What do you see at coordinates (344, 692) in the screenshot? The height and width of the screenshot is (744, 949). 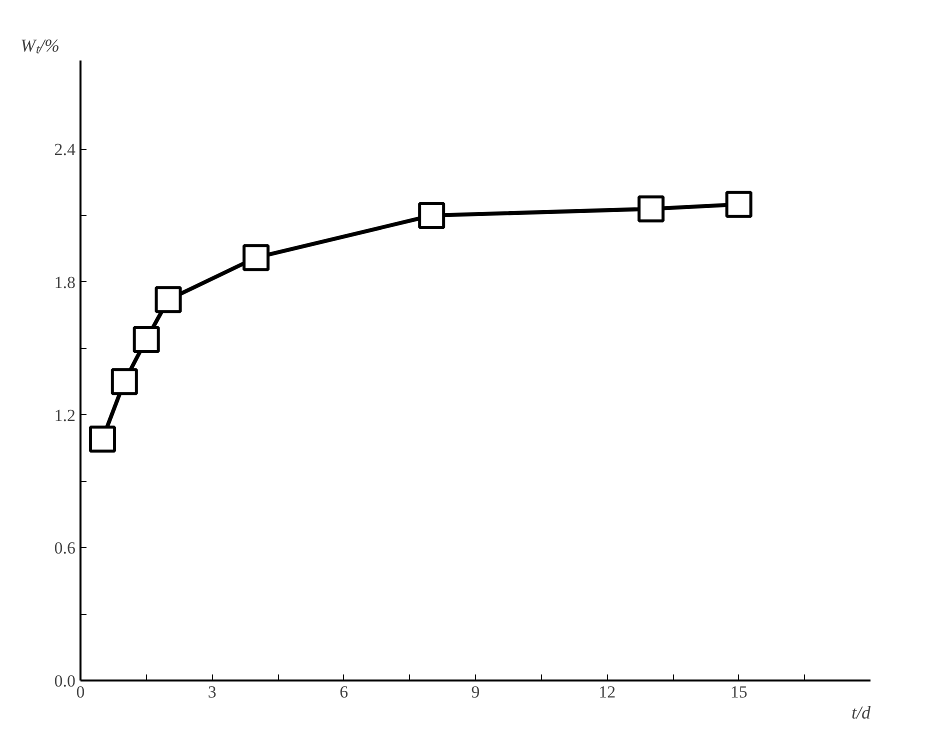 I see `x-tick-label: 6` at bounding box center [344, 692].